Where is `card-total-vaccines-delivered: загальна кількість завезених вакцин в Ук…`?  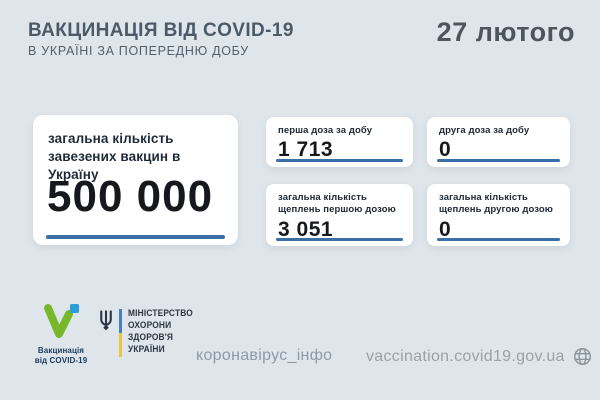 card-total-vaccines-delivered: загальна кількість завезених вакцин в Ук… is located at coordinates (135, 180).